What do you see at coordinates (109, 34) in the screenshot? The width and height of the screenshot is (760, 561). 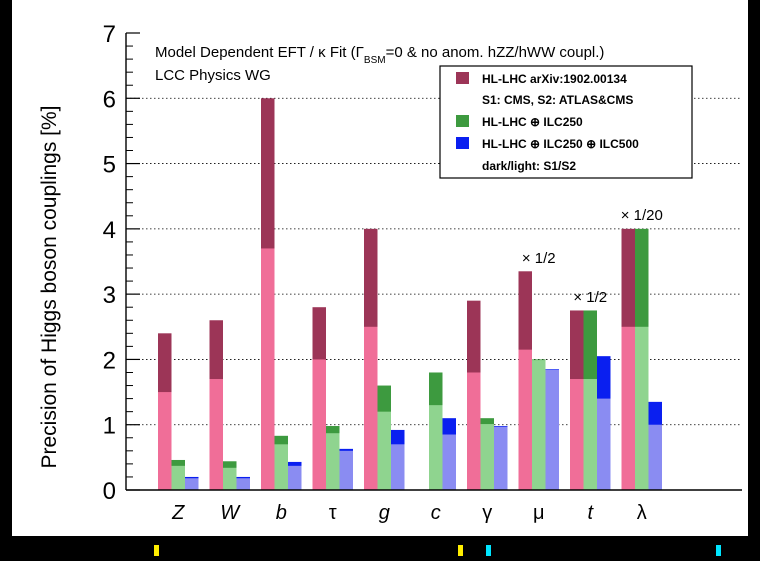 I see `y-tick-label: 7` at bounding box center [109, 34].